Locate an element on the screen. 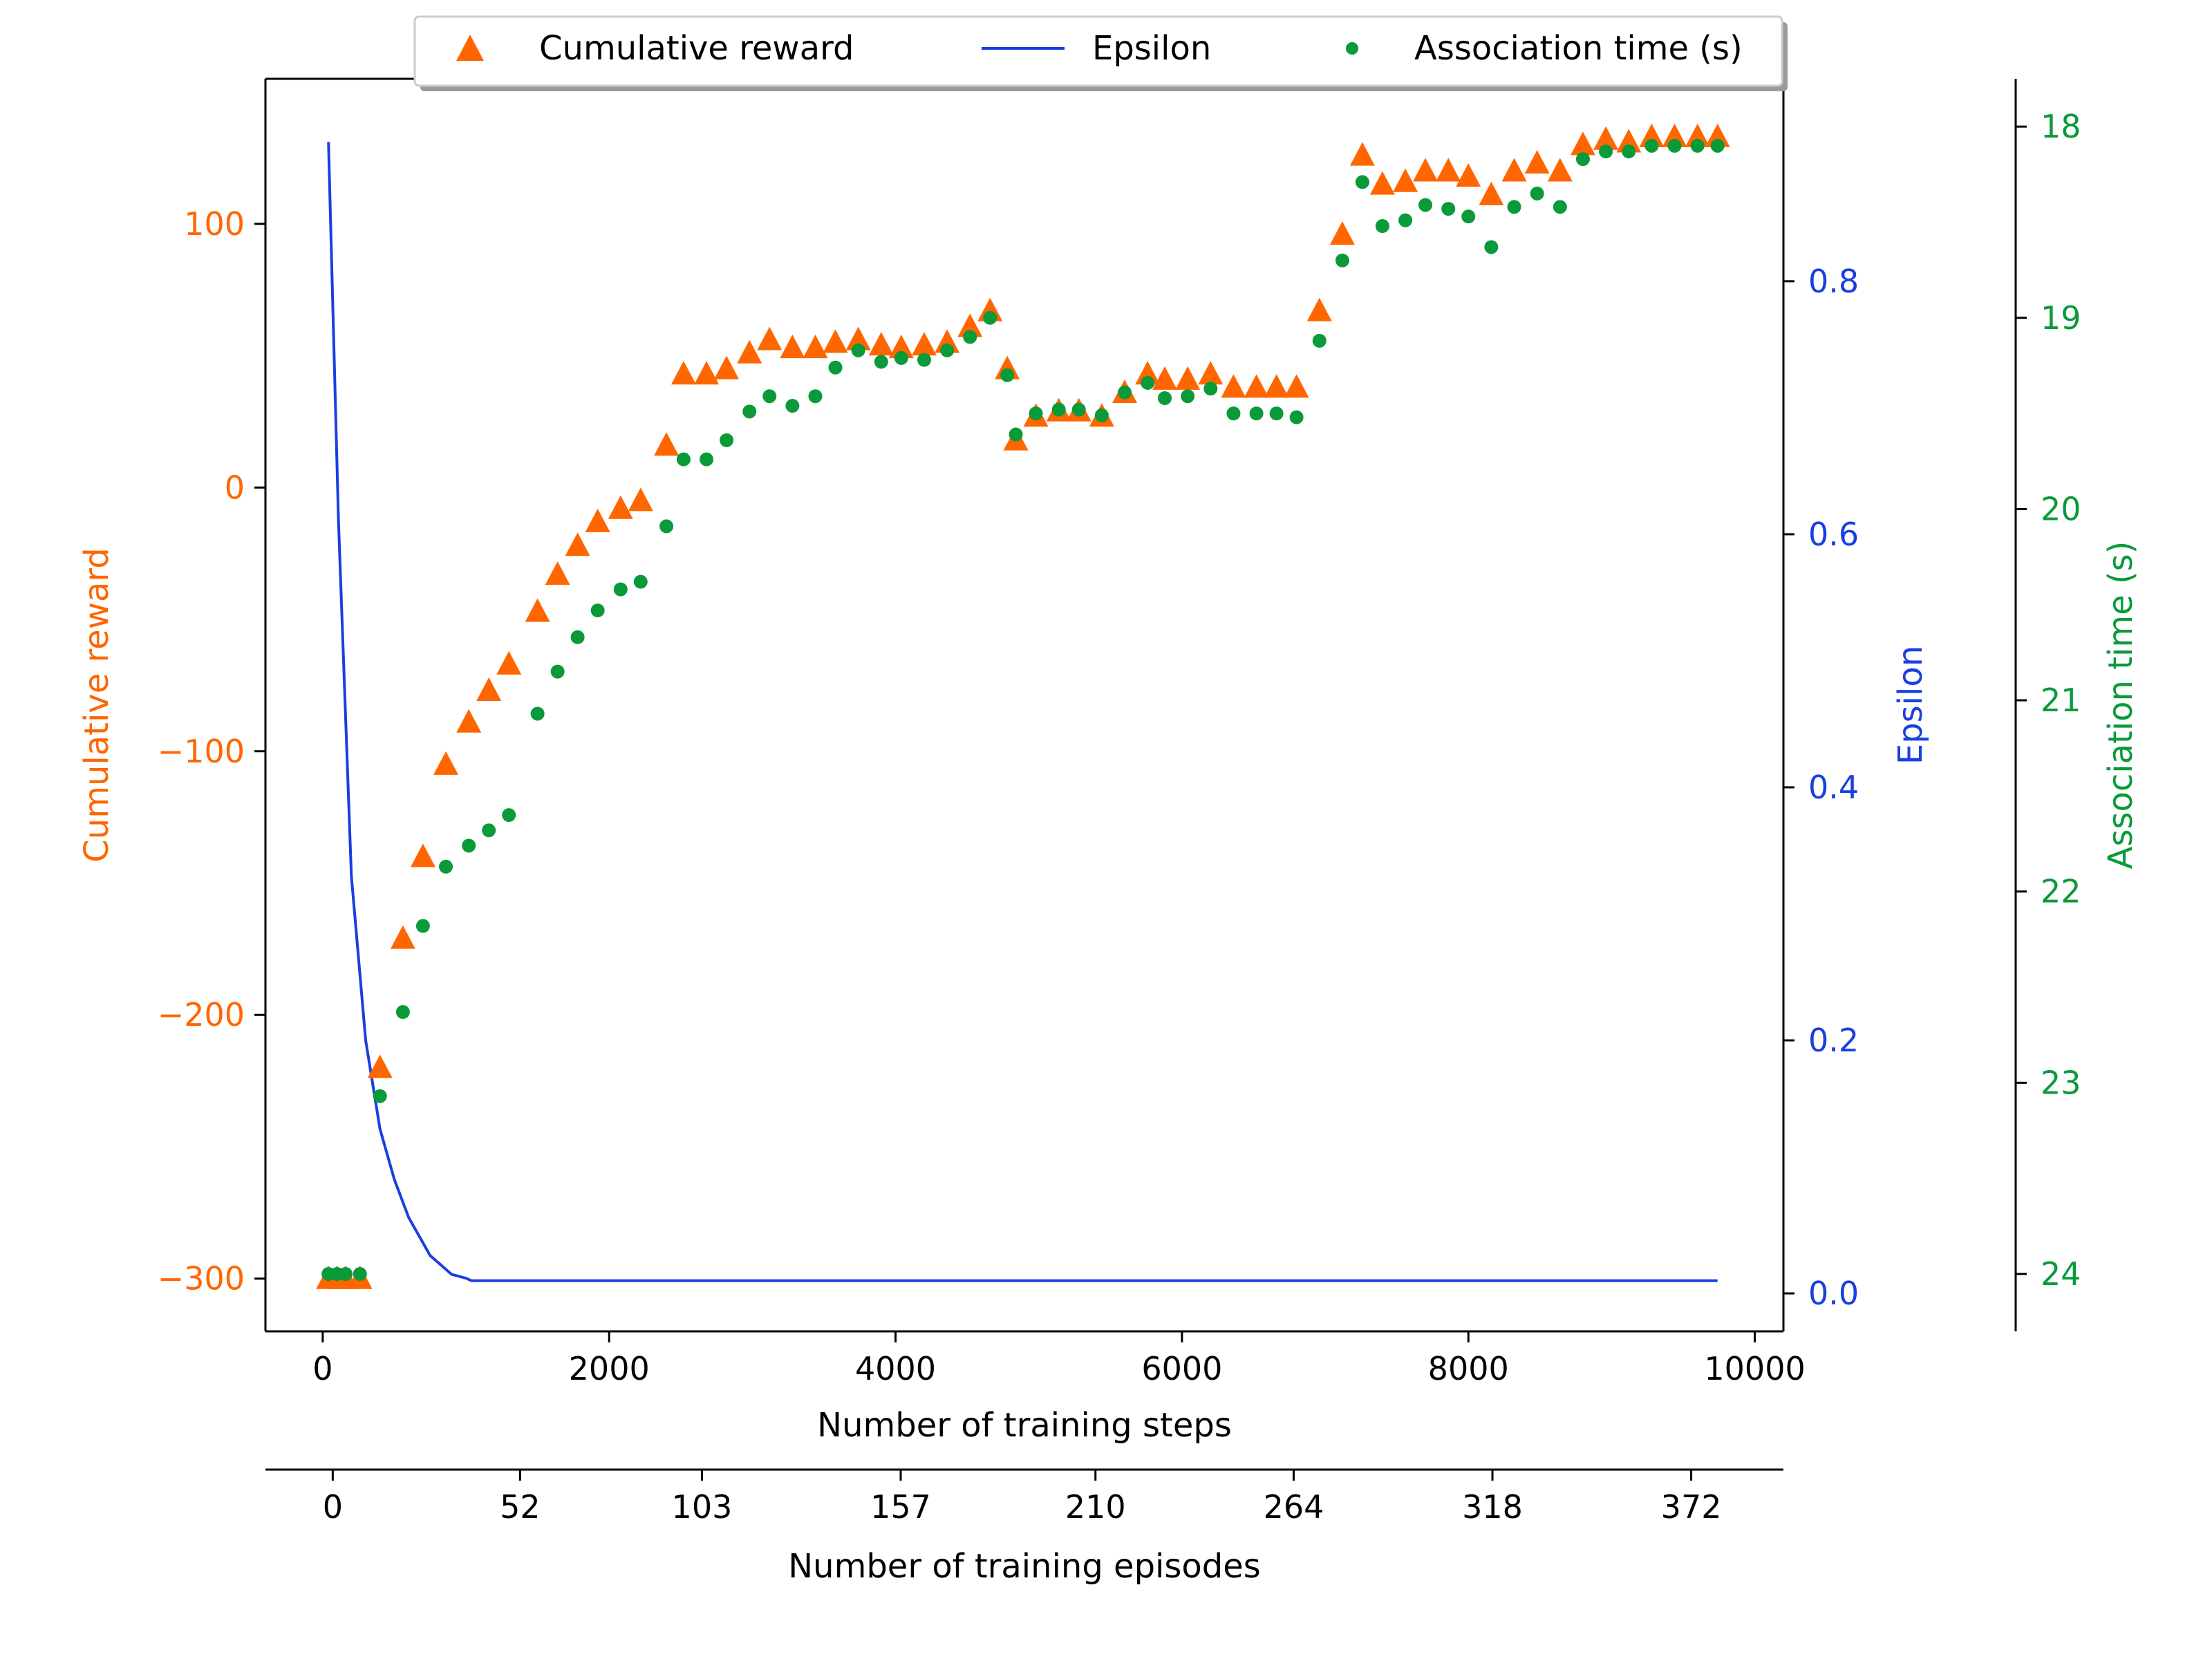  x-axis-label: Number of training steps is located at coordinates (1024, 1426).